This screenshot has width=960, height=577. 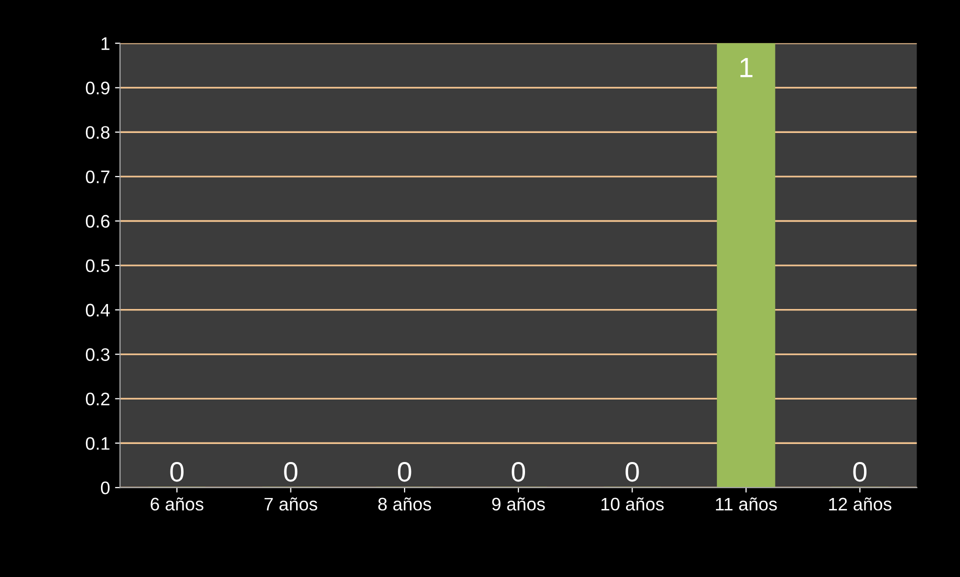 What do you see at coordinates (105, 488) in the screenshot?
I see `y-tick-label: 0` at bounding box center [105, 488].